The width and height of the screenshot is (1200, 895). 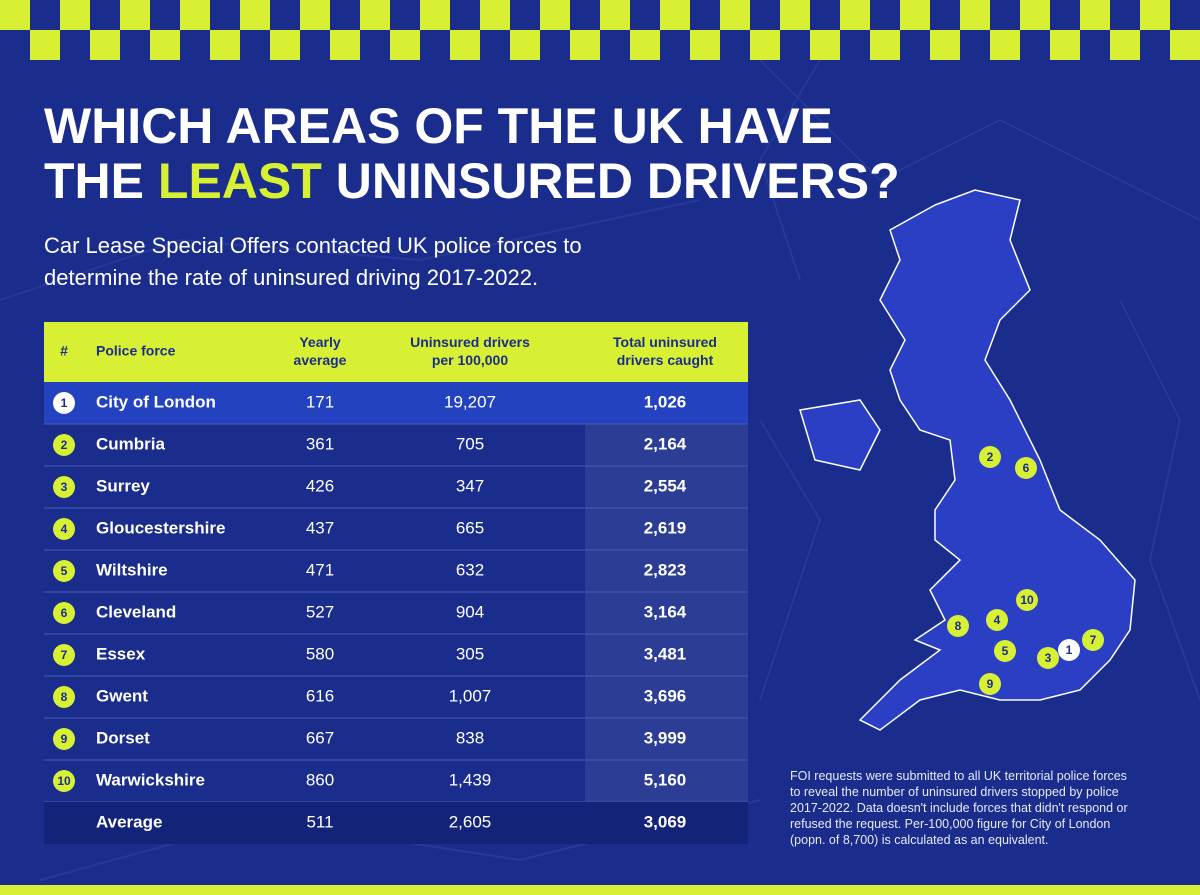 What do you see at coordinates (131, 443) in the screenshot?
I see `cell: Cumbria` at bounding box center [131, 443].